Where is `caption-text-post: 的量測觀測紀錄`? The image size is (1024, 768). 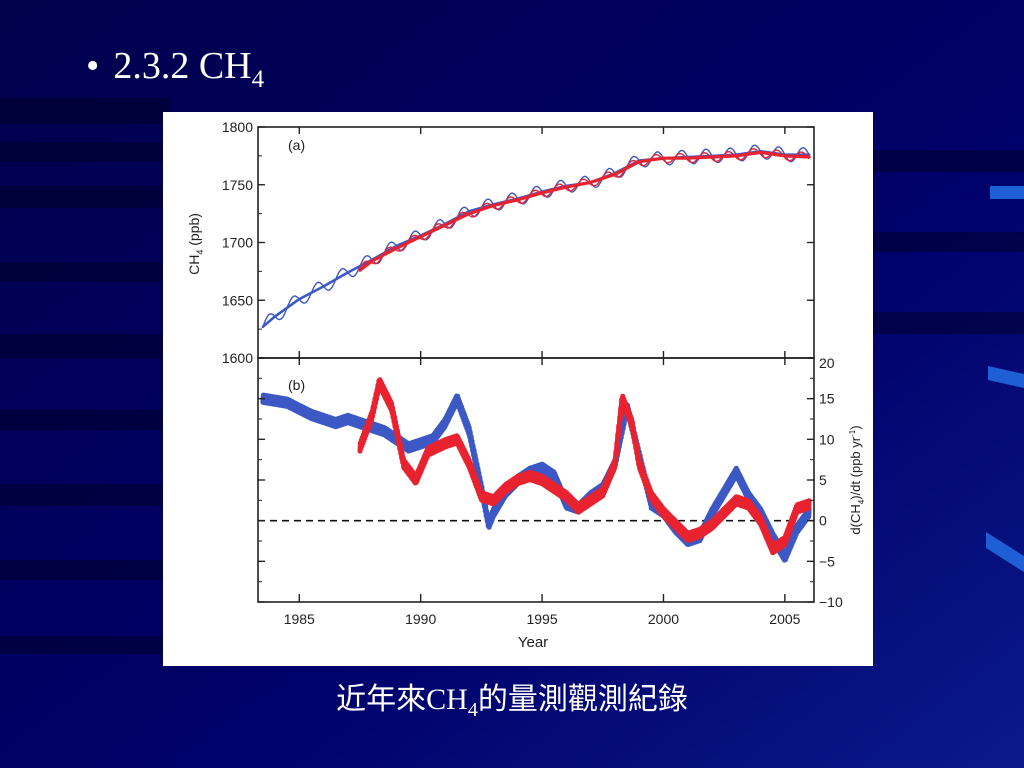 caption-text-post: 的量測觀測紀錄 is located at coordinates (582, 699).